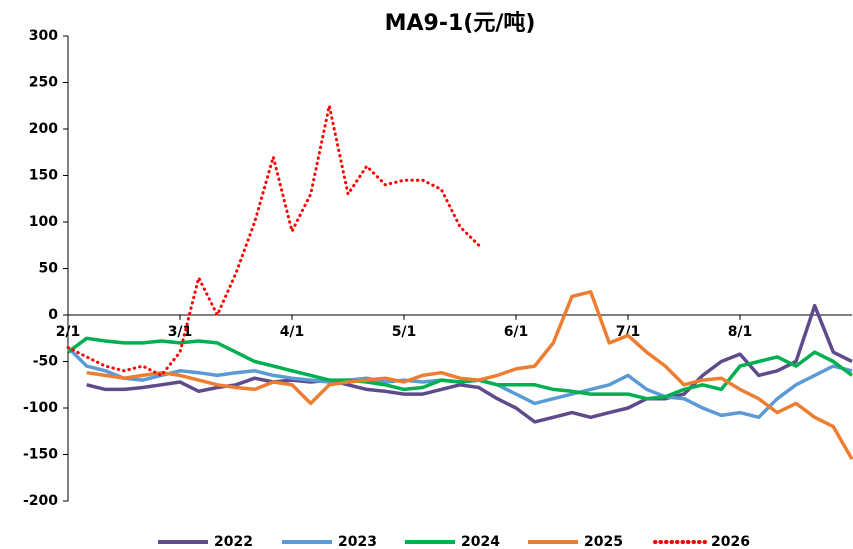 Image resolution: width=853 pixels, height=549 pixels. I want to click on y-tick-label: 300, so click(43, 36).